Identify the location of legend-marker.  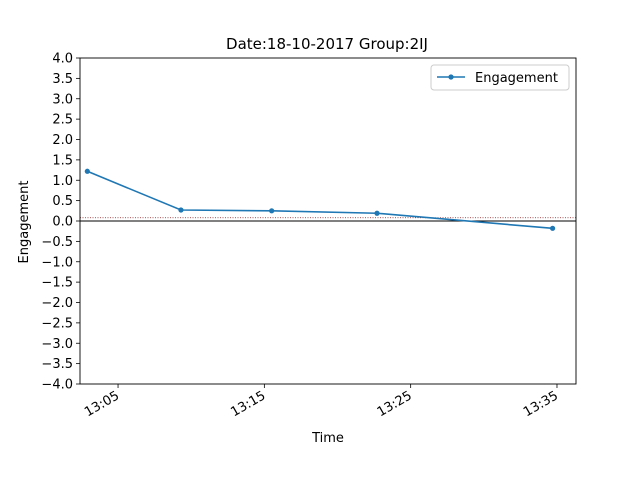
(451, 77).